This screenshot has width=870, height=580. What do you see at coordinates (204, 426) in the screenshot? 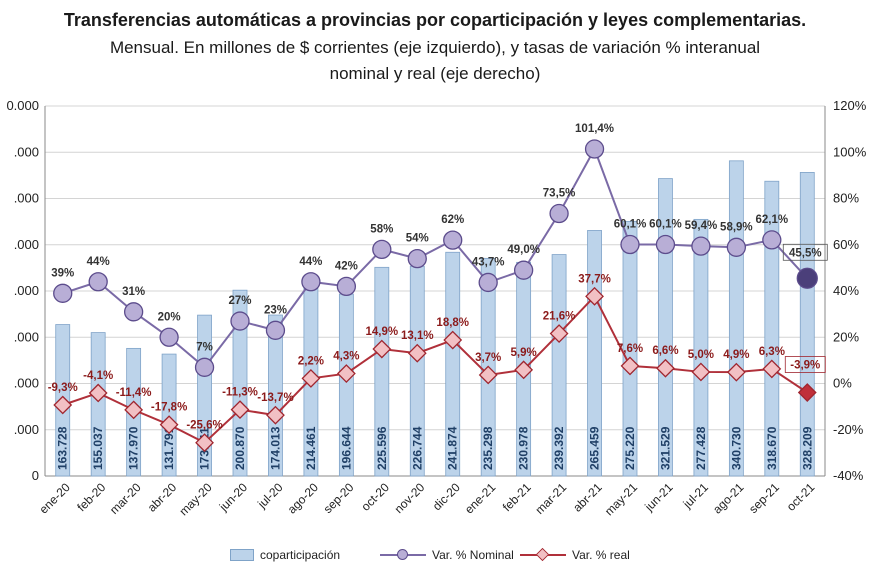
I see `real-value-label: -25,6%` at bounding box center [204, 426].